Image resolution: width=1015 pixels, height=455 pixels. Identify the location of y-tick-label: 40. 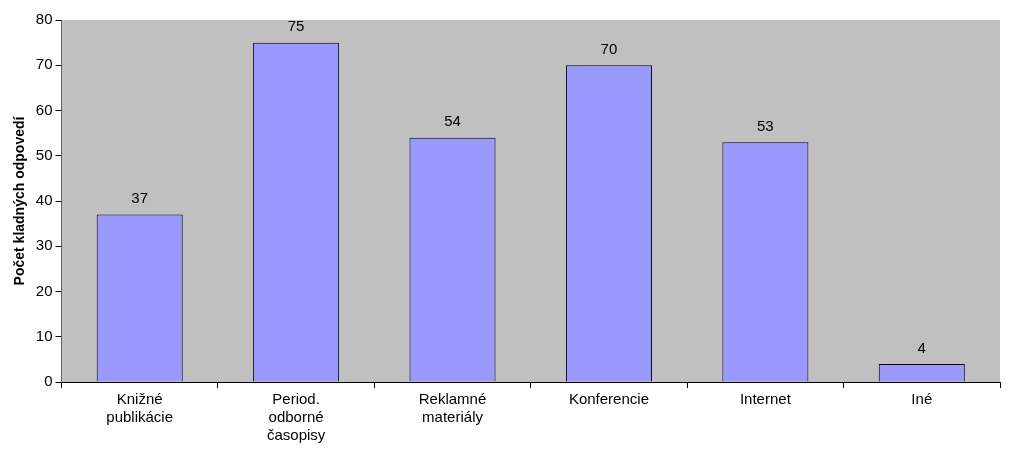
(44, 200).